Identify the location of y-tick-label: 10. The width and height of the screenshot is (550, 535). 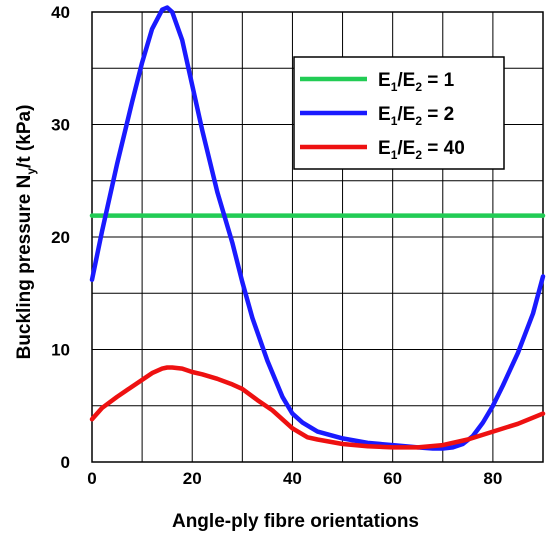
(60, 350).